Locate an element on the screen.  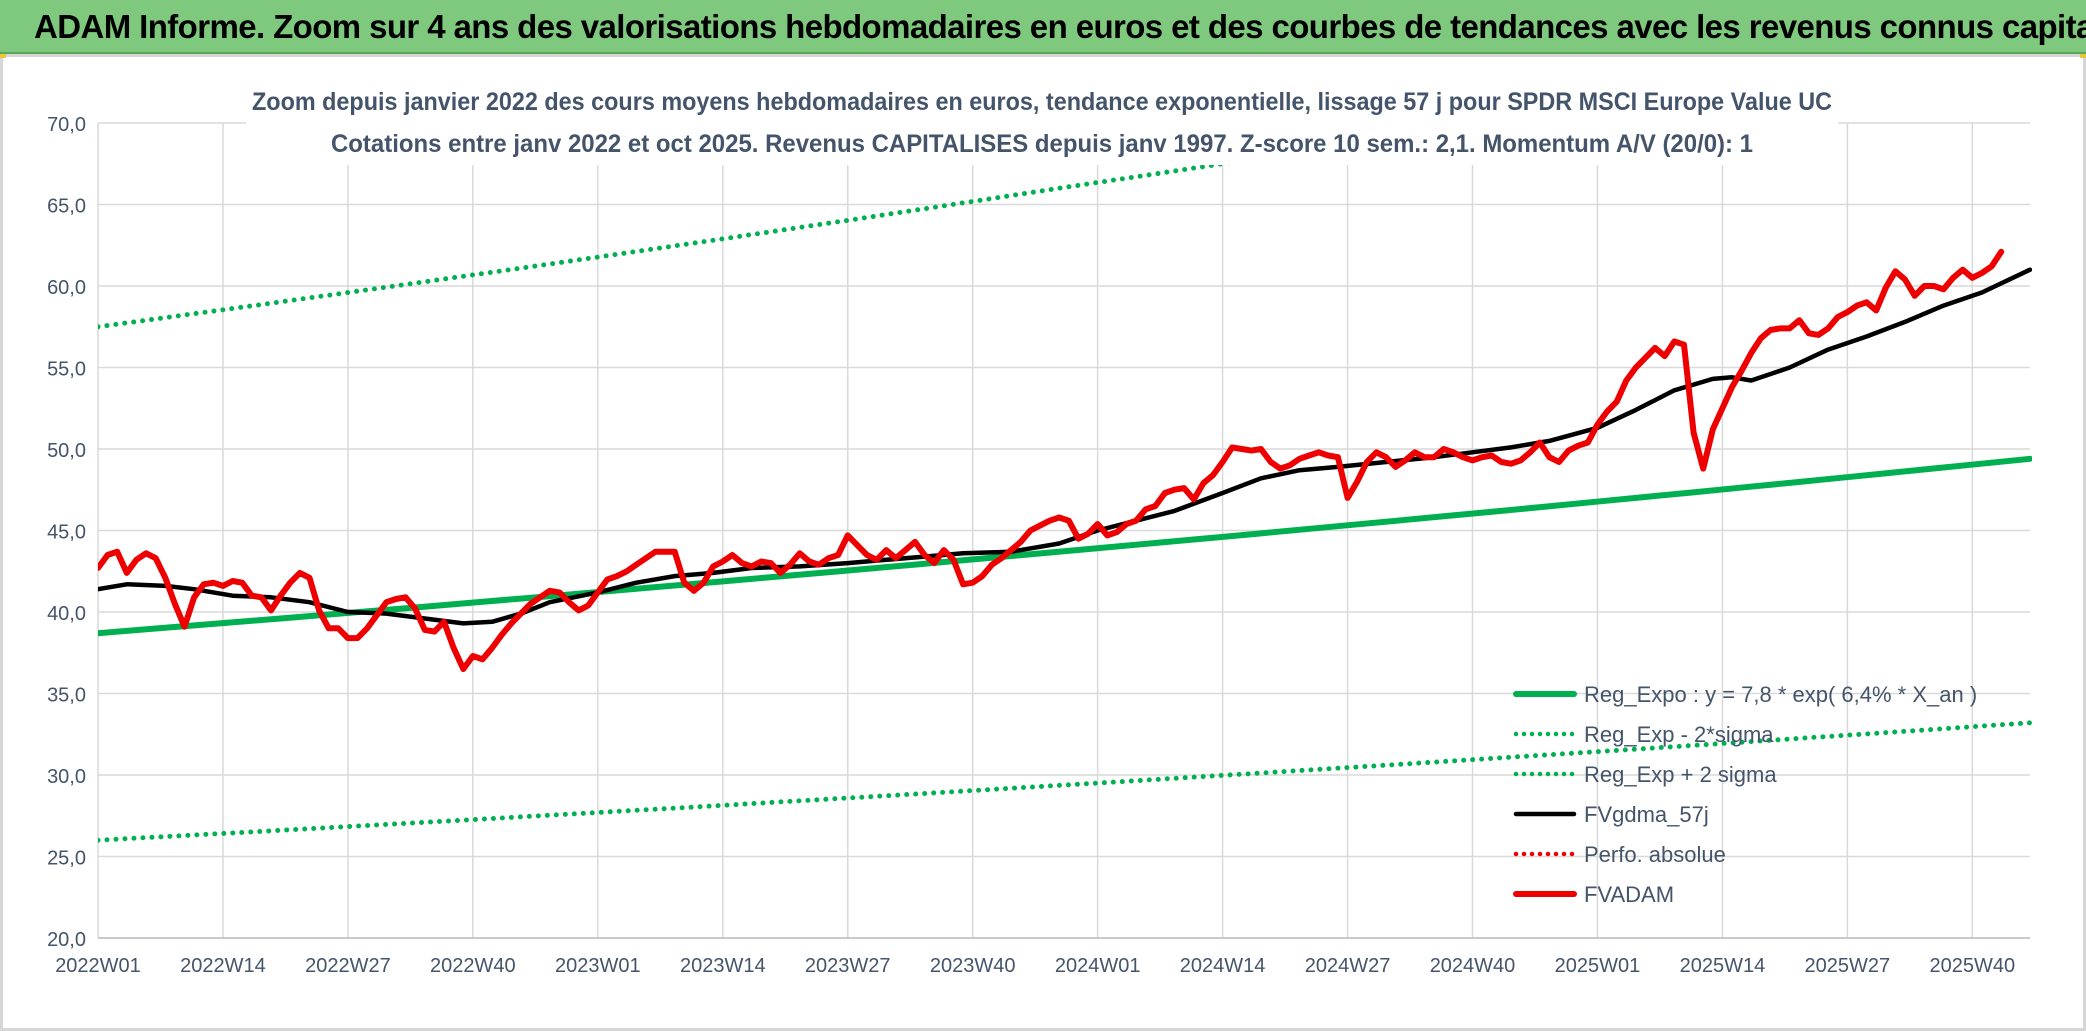
x-tick-label: 2024W40 is located at coordinates (1473, 966).